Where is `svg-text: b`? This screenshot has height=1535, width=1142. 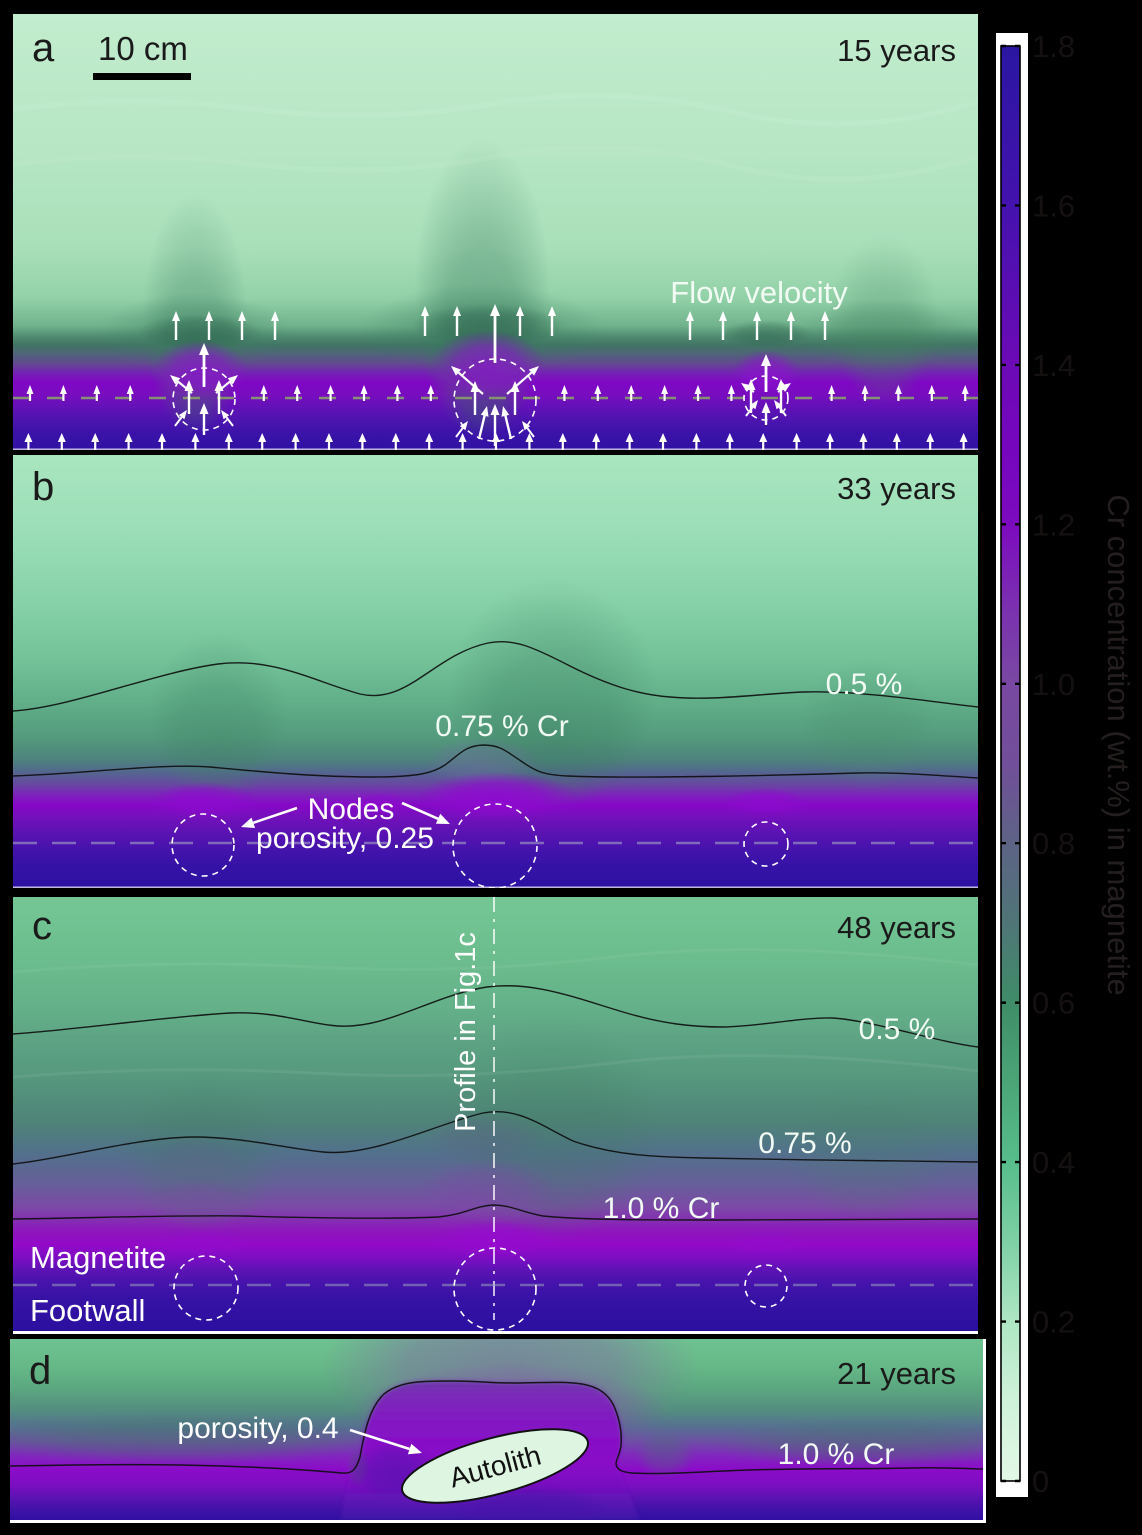 svg-text: b is located at coordinates (43, 487).